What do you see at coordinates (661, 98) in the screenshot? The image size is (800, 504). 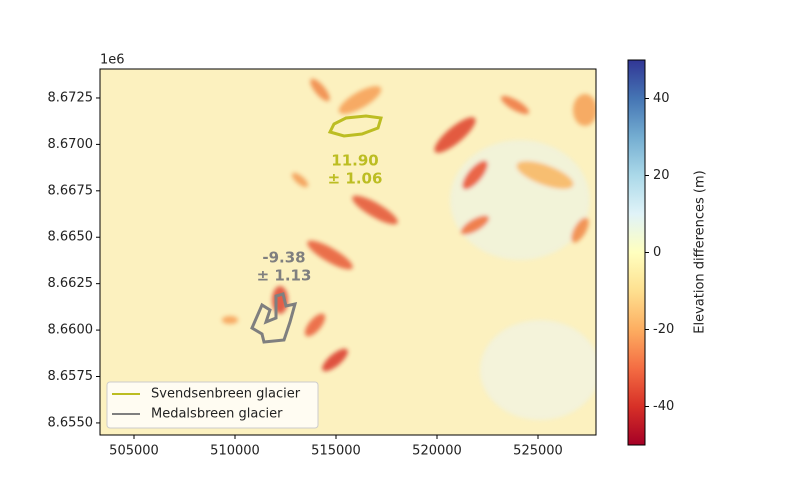 I see `colorbar-tick-label: 40` at bounding box center [661, 98].